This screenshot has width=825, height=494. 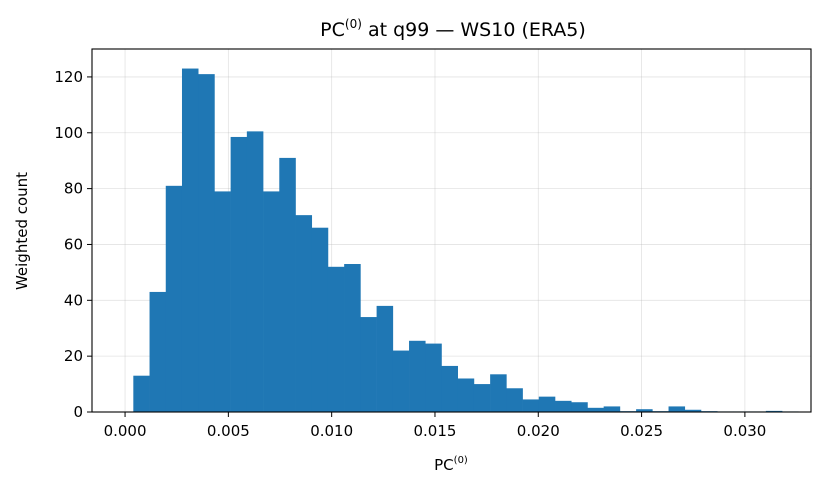 What do you see at coordinates (22, 231) in the screenshot?
I see `y-axis-label: Weighted count` at bounding box center [22, 231].